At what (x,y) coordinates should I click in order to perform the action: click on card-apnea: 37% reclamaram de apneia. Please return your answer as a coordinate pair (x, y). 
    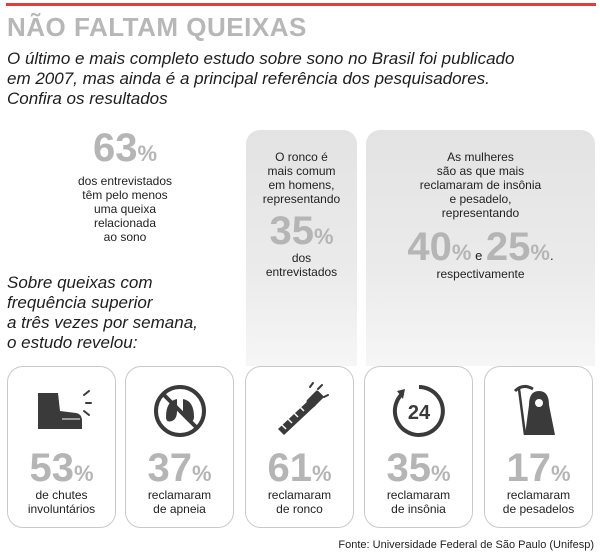
    Looking at the image, I should click on (179, 447).